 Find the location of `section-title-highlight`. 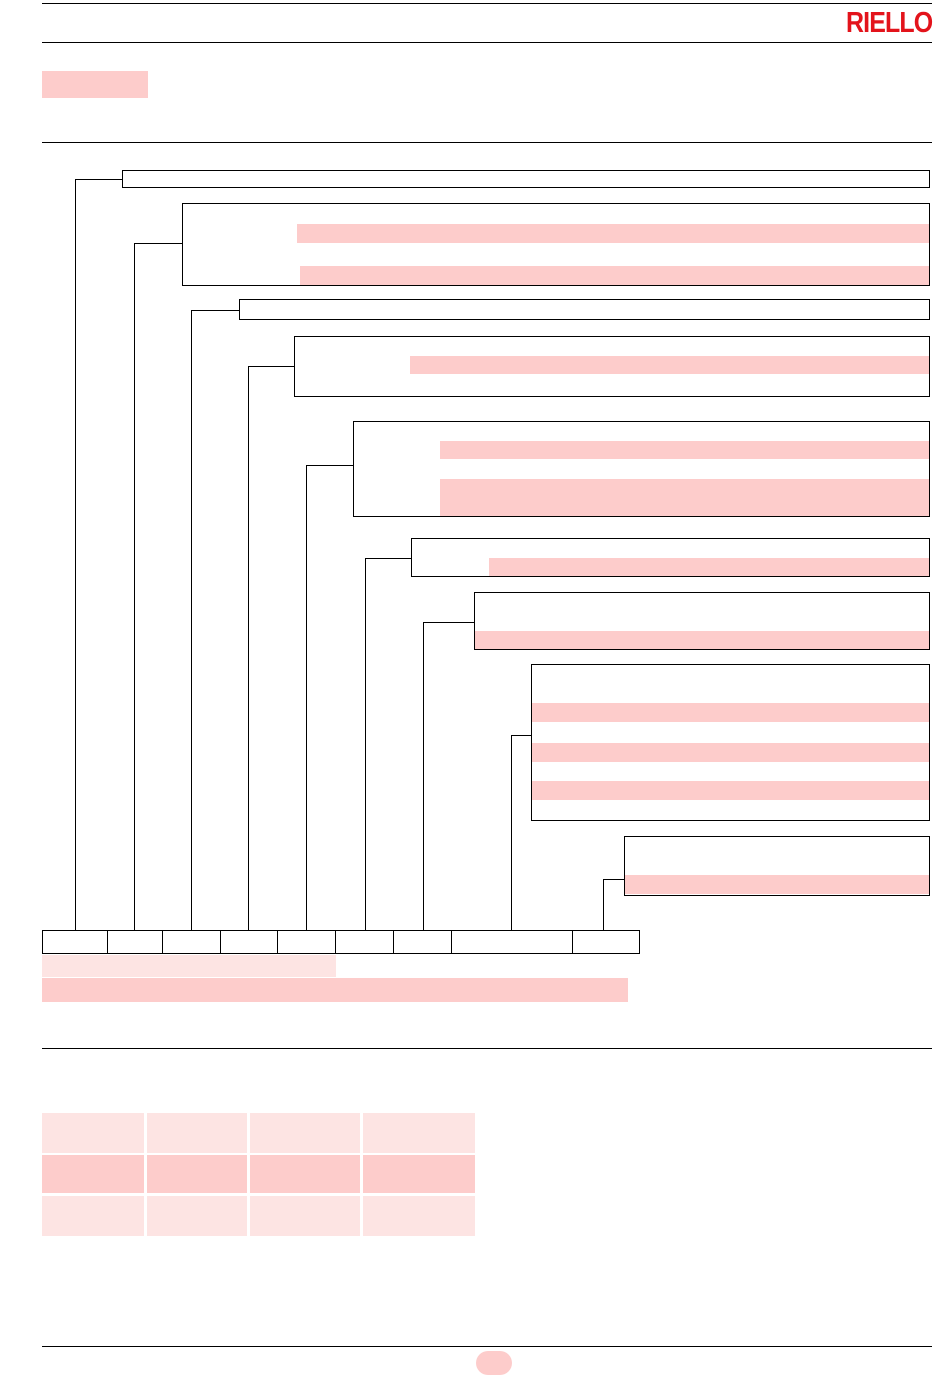

section-title-highlight is located at coordinates (95, 84).